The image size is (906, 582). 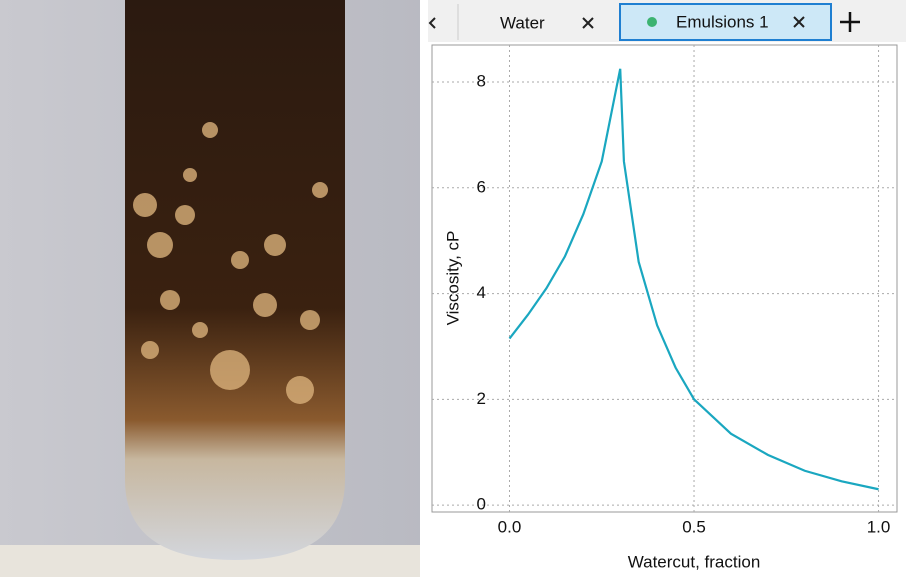 What do you see at coordinates (452, 278) in the screenshot?
I see `y-axis-label: Viscosity, cP` at bounding box center [452, 278].